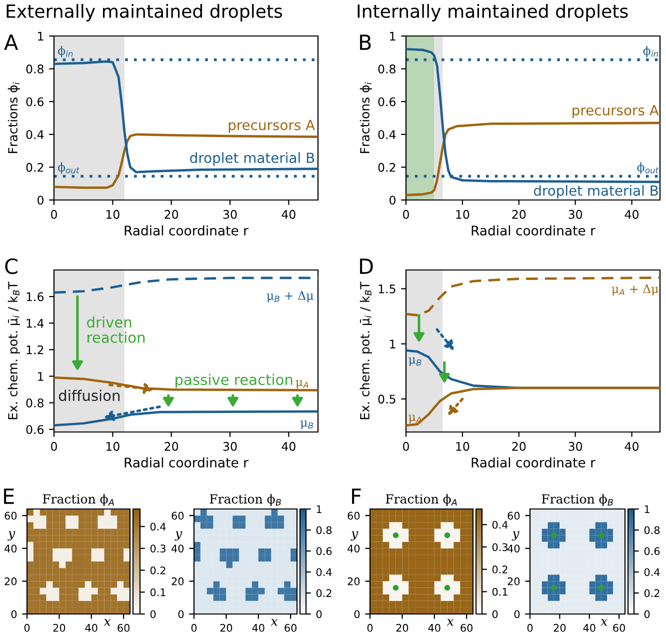  What do you see at coordinates (290, 296) in the screenshot?
I see `series-label: μ$_{B}$ + Δμ` at bounding box center [290, 296].